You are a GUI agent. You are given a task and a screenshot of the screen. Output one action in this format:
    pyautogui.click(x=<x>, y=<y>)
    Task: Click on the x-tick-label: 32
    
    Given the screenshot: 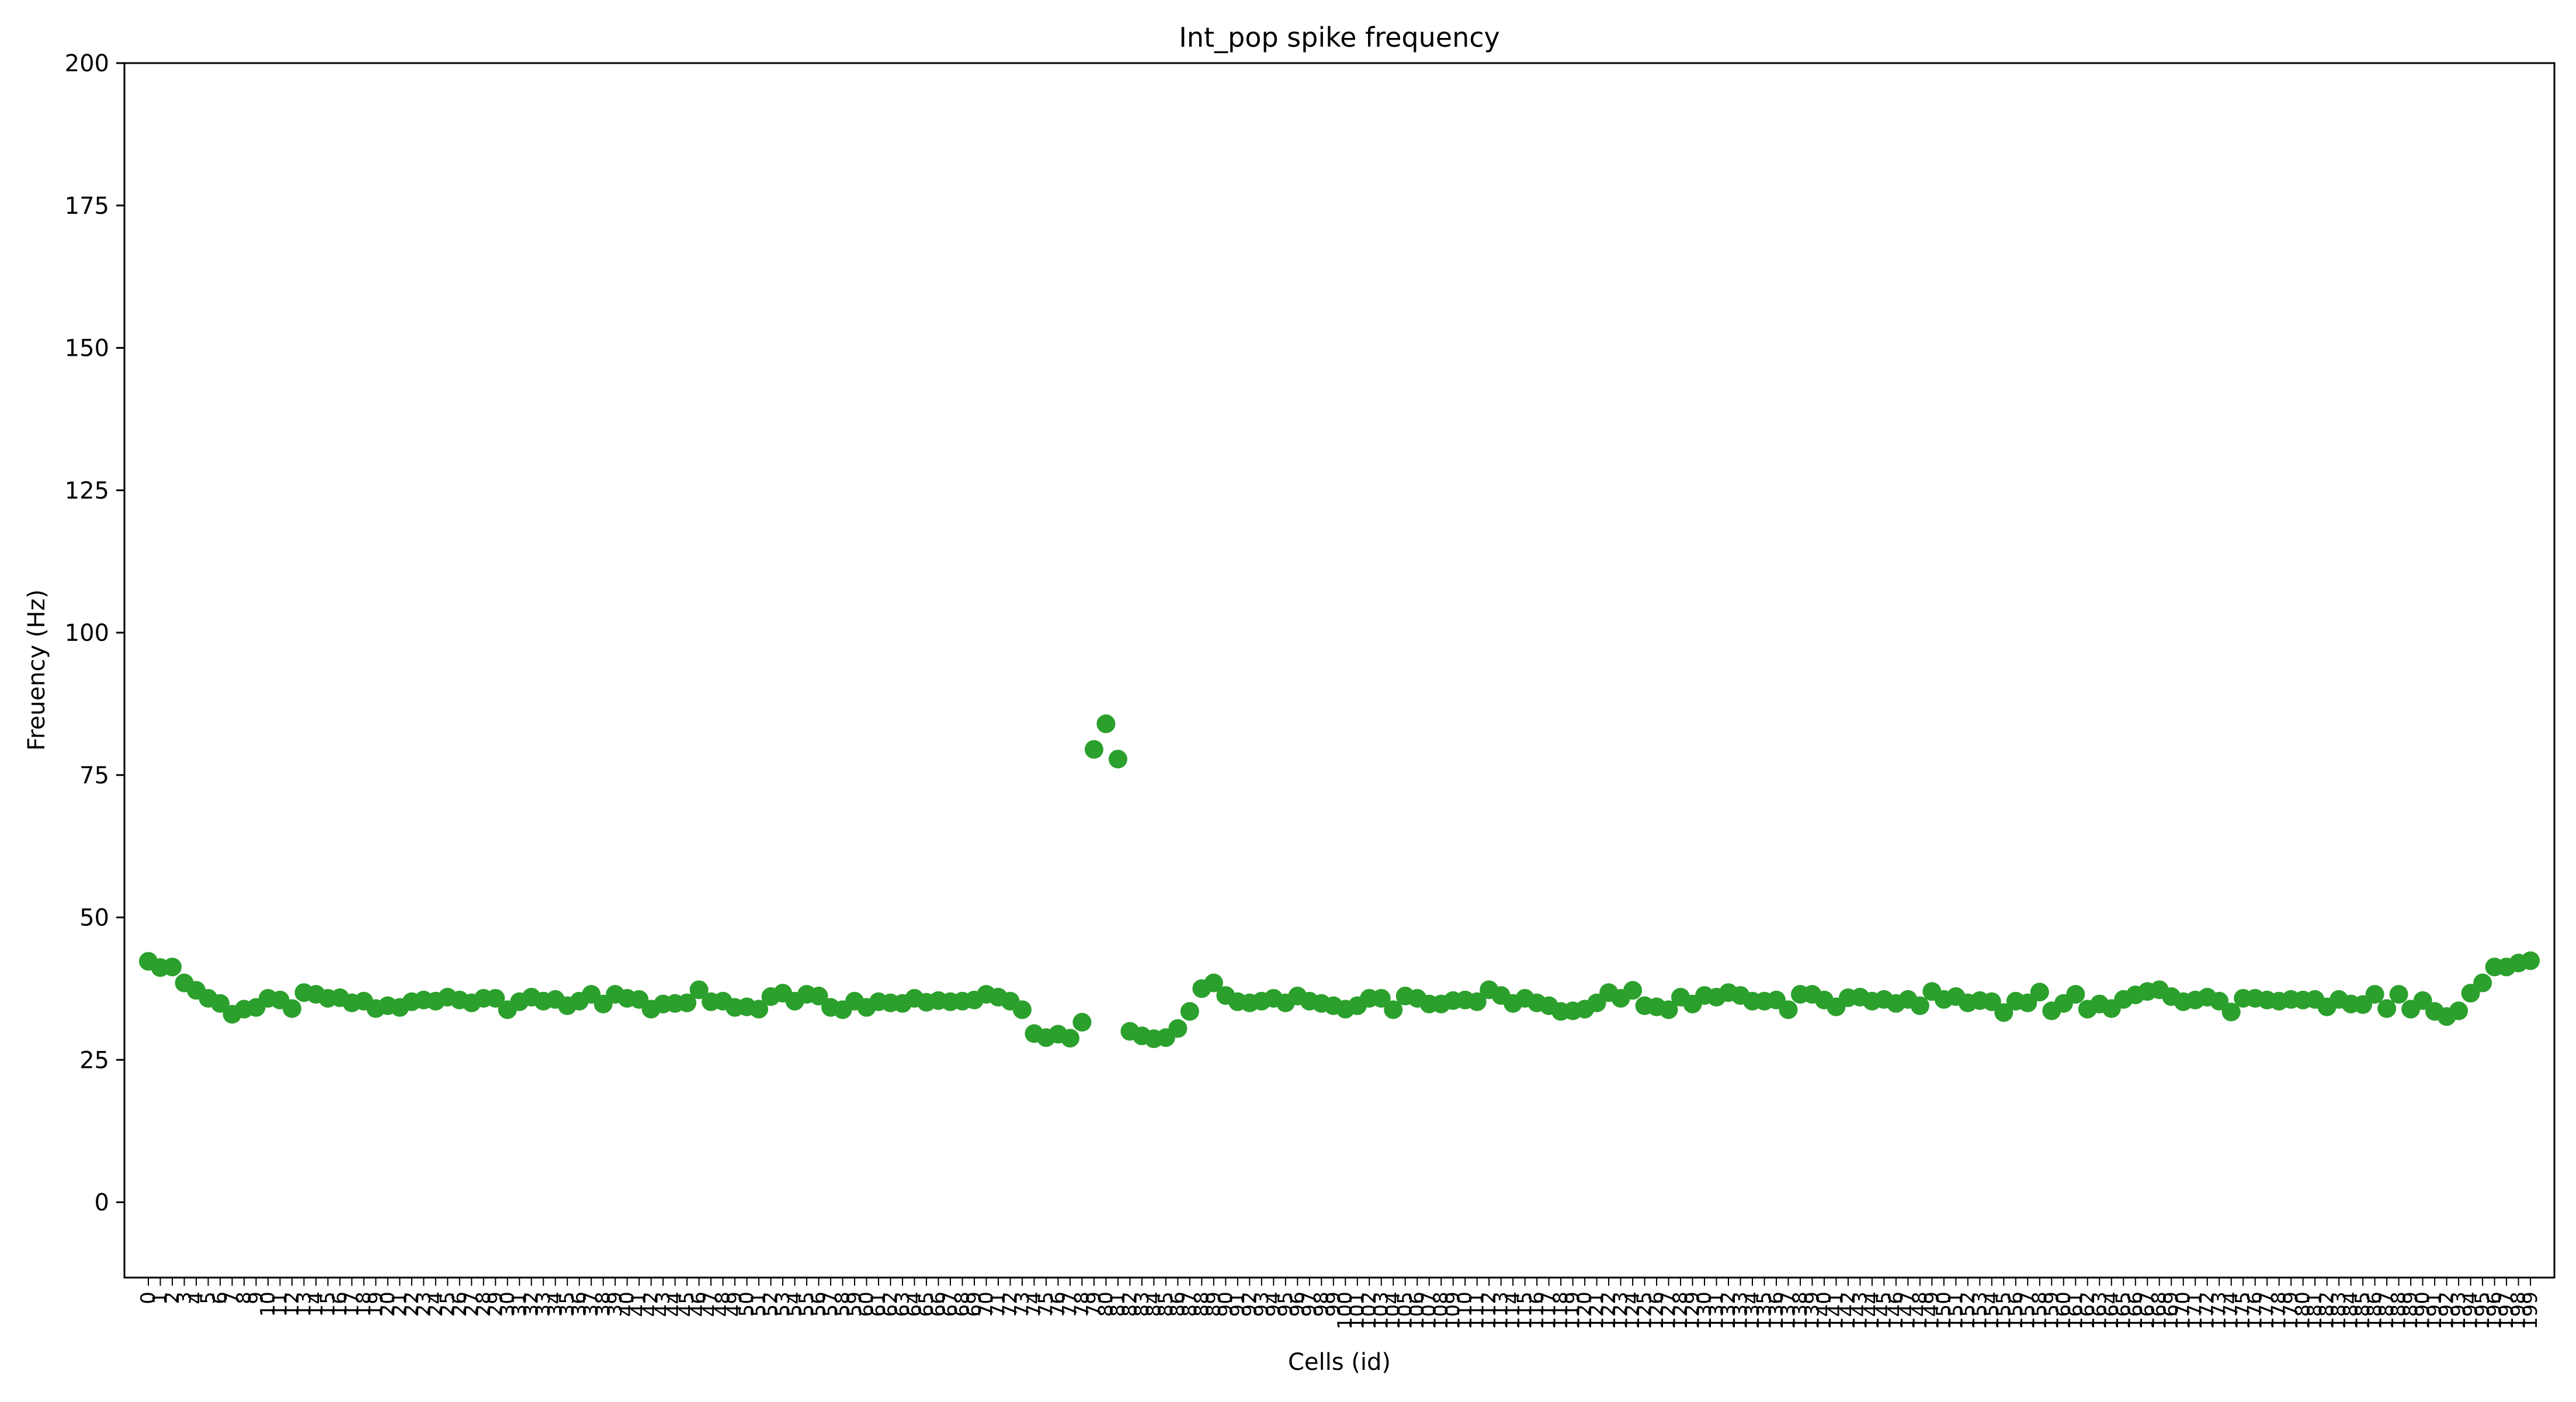 What is the action you would take?
    pyautogui.click(x=531, y=1304)
    